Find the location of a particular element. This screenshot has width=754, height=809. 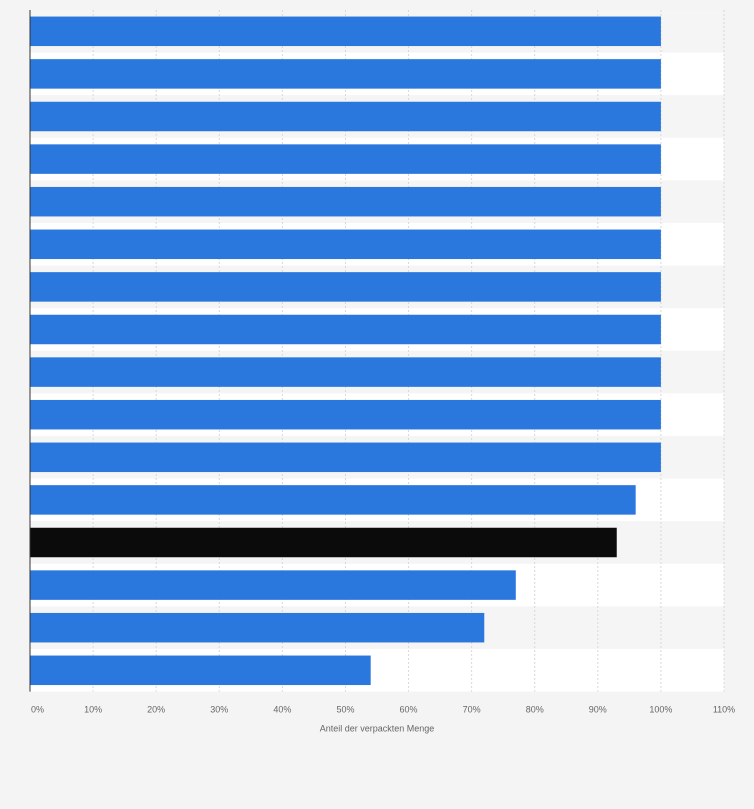

x-tick-label: 70% is located at coordinates (472, 710).